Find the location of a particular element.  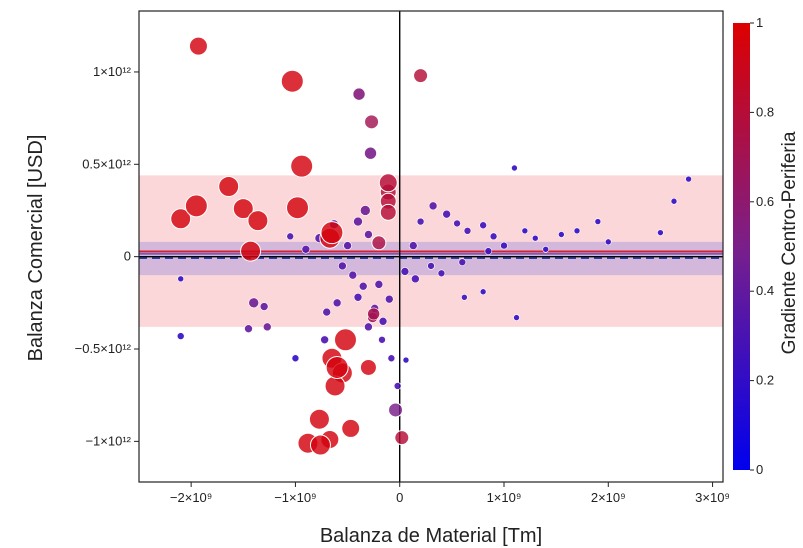

y-tick-label: 0 is located at coordinates (127, 256).